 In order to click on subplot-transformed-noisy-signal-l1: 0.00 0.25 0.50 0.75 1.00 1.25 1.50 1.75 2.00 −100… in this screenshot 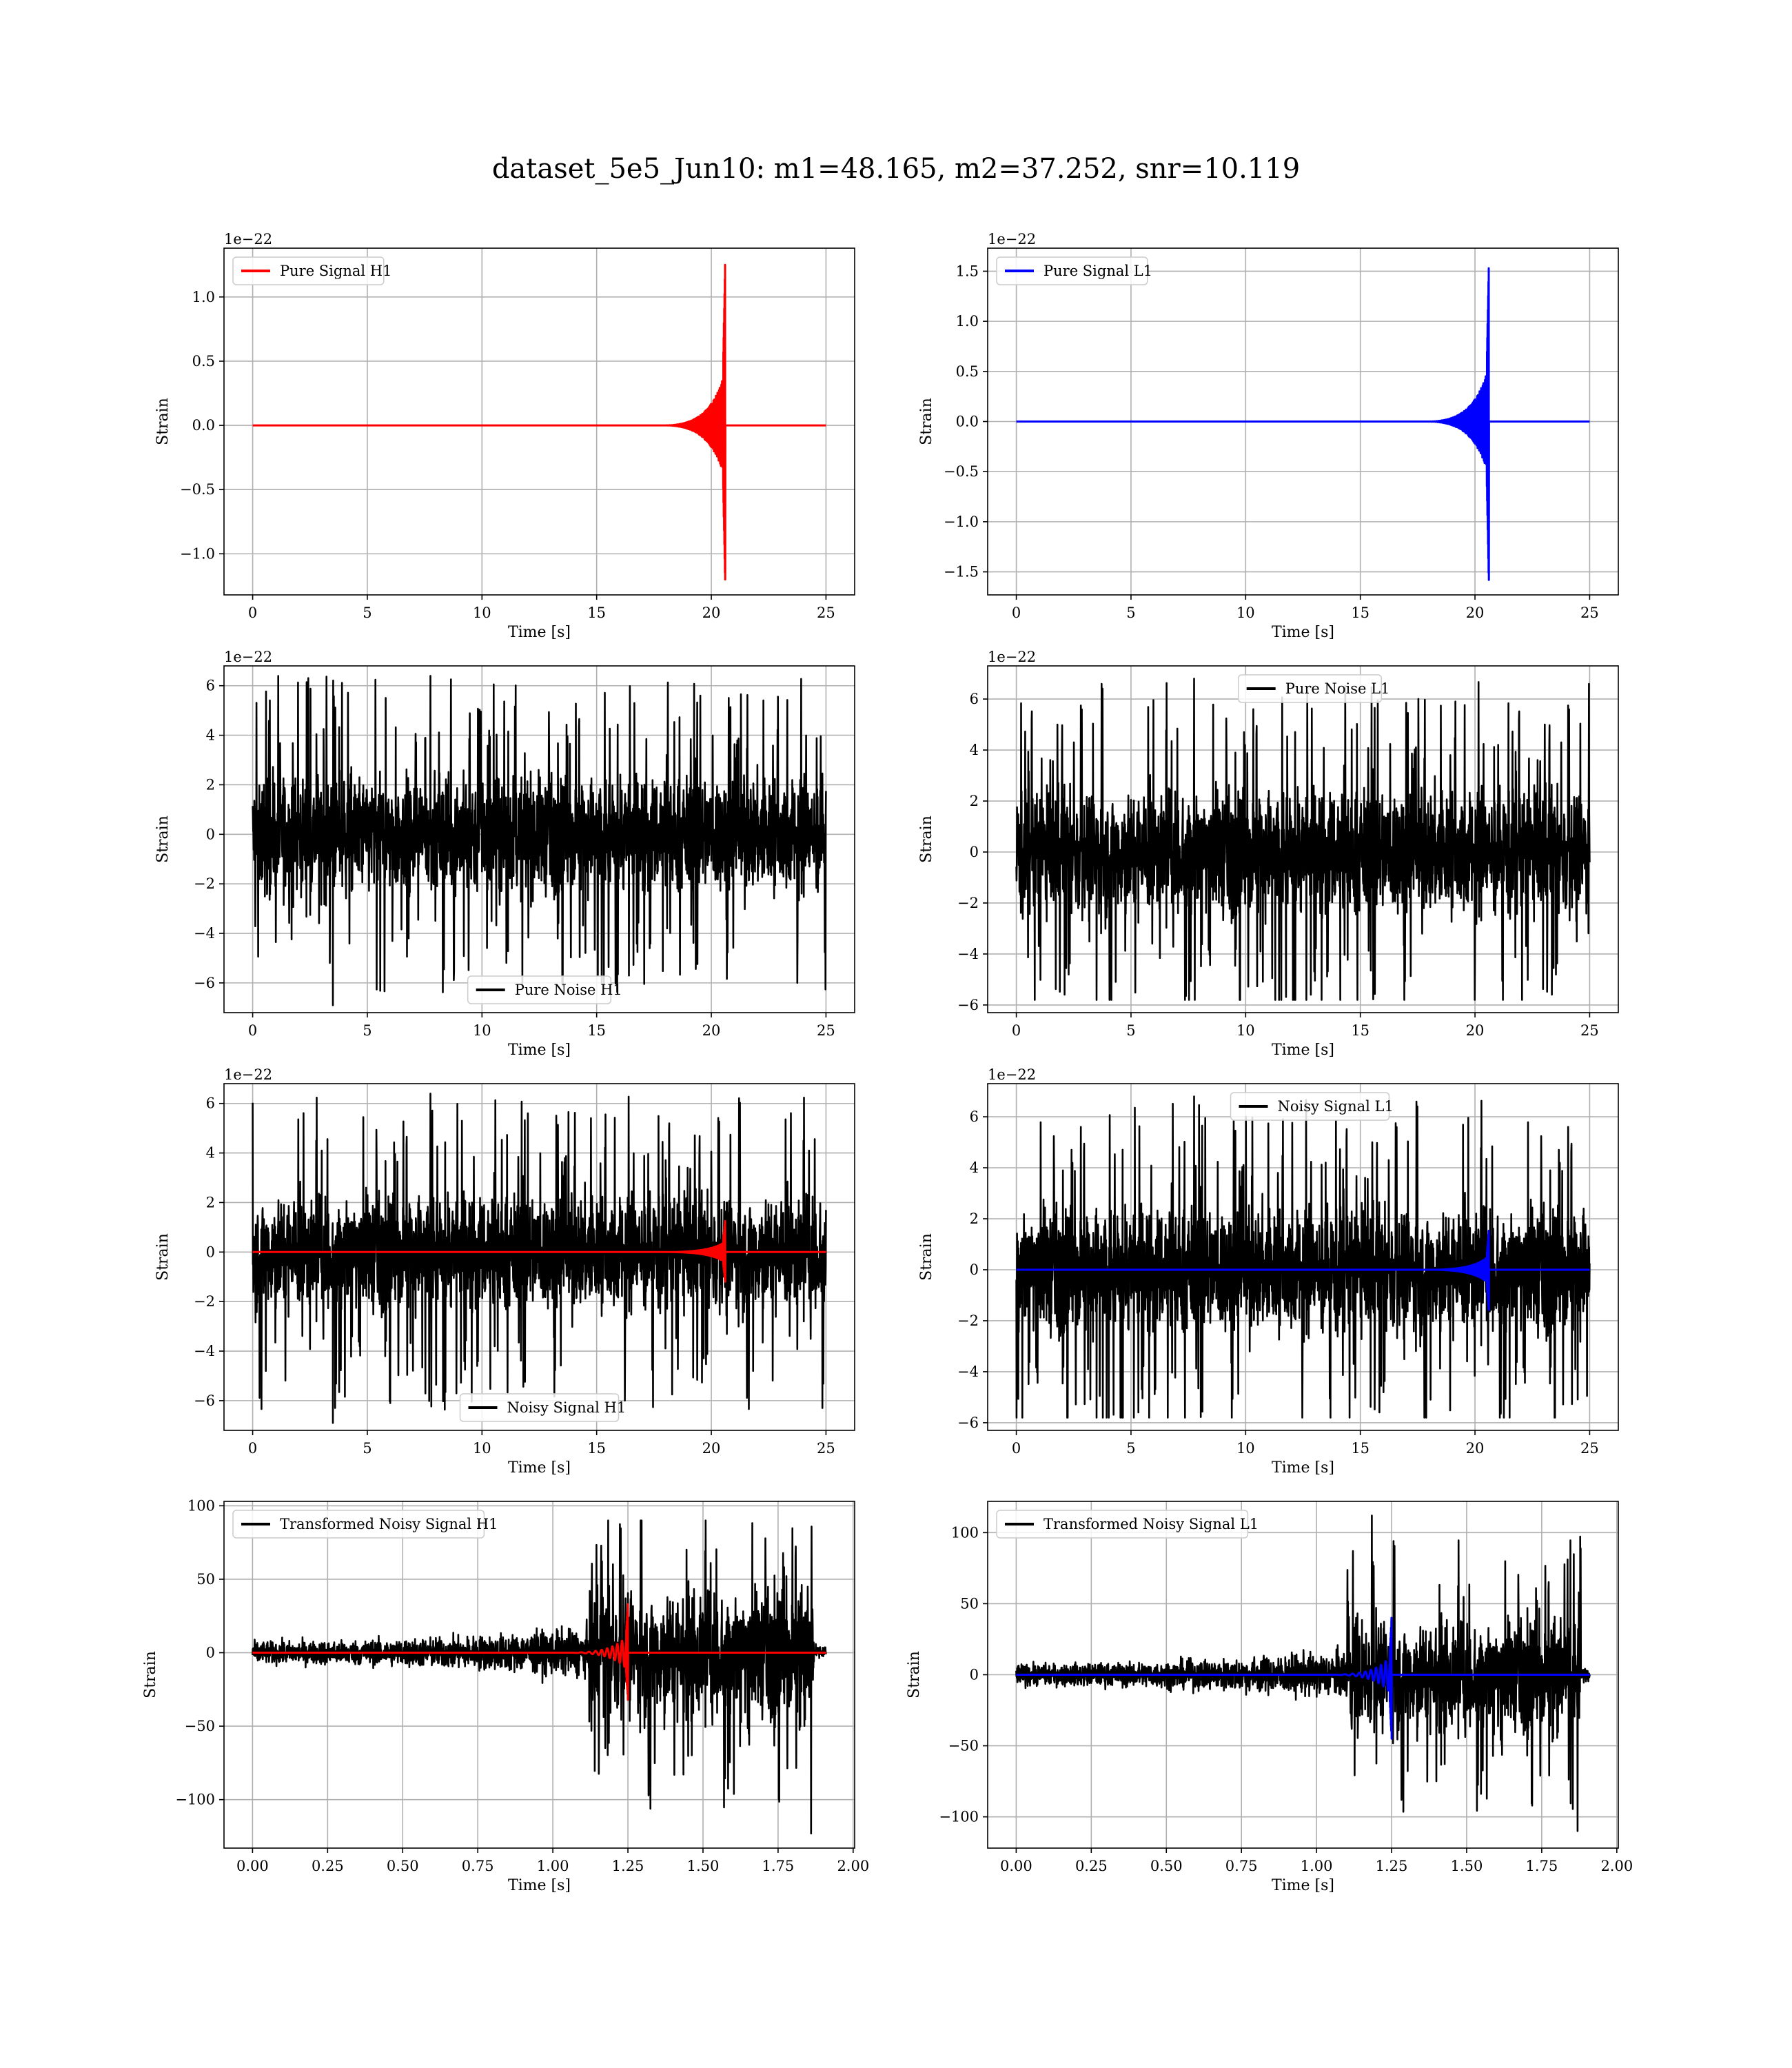, I will do `click(1269, 1697)`.